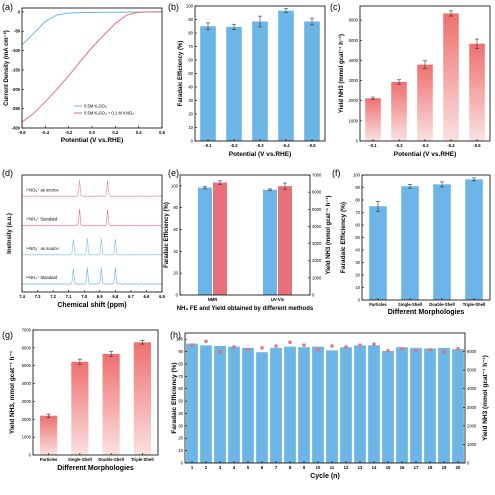  Describe the element at coordinates (317, 277) in the screenshot. I see `y-tick-label-e: 1000` at that location.